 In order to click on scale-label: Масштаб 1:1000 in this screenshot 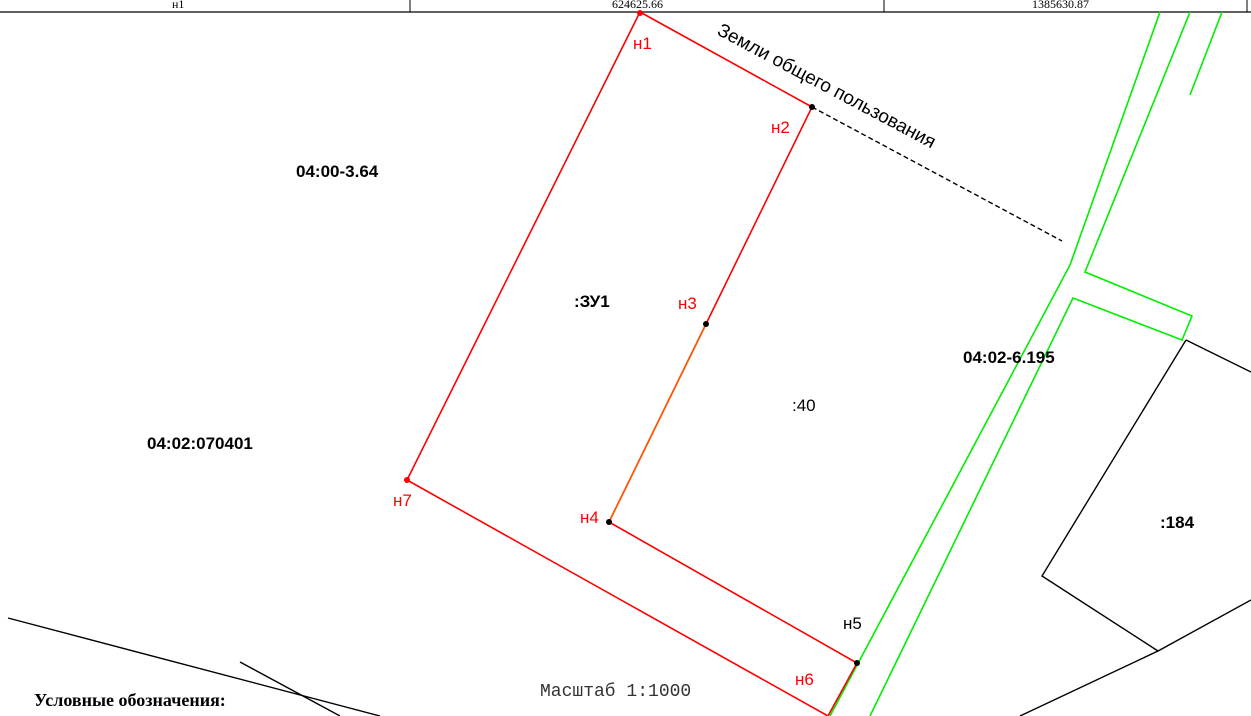, I will do `click(615, 691)`.